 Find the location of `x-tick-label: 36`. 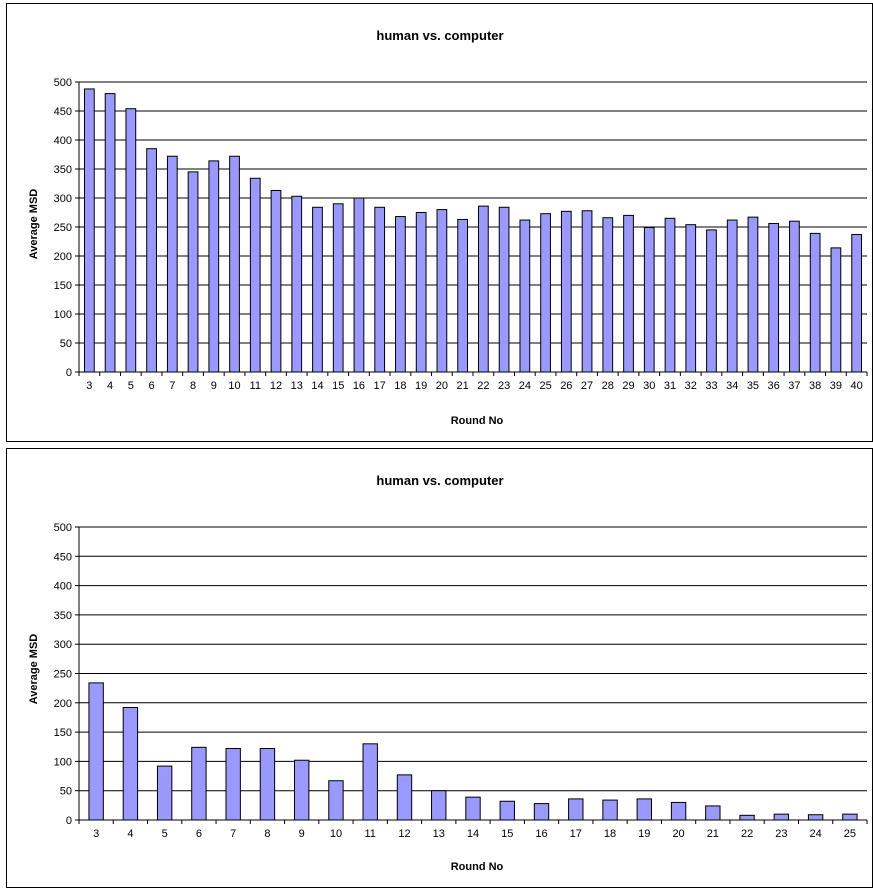

x-tick-label: 36 is located at coordinates (774, 386).